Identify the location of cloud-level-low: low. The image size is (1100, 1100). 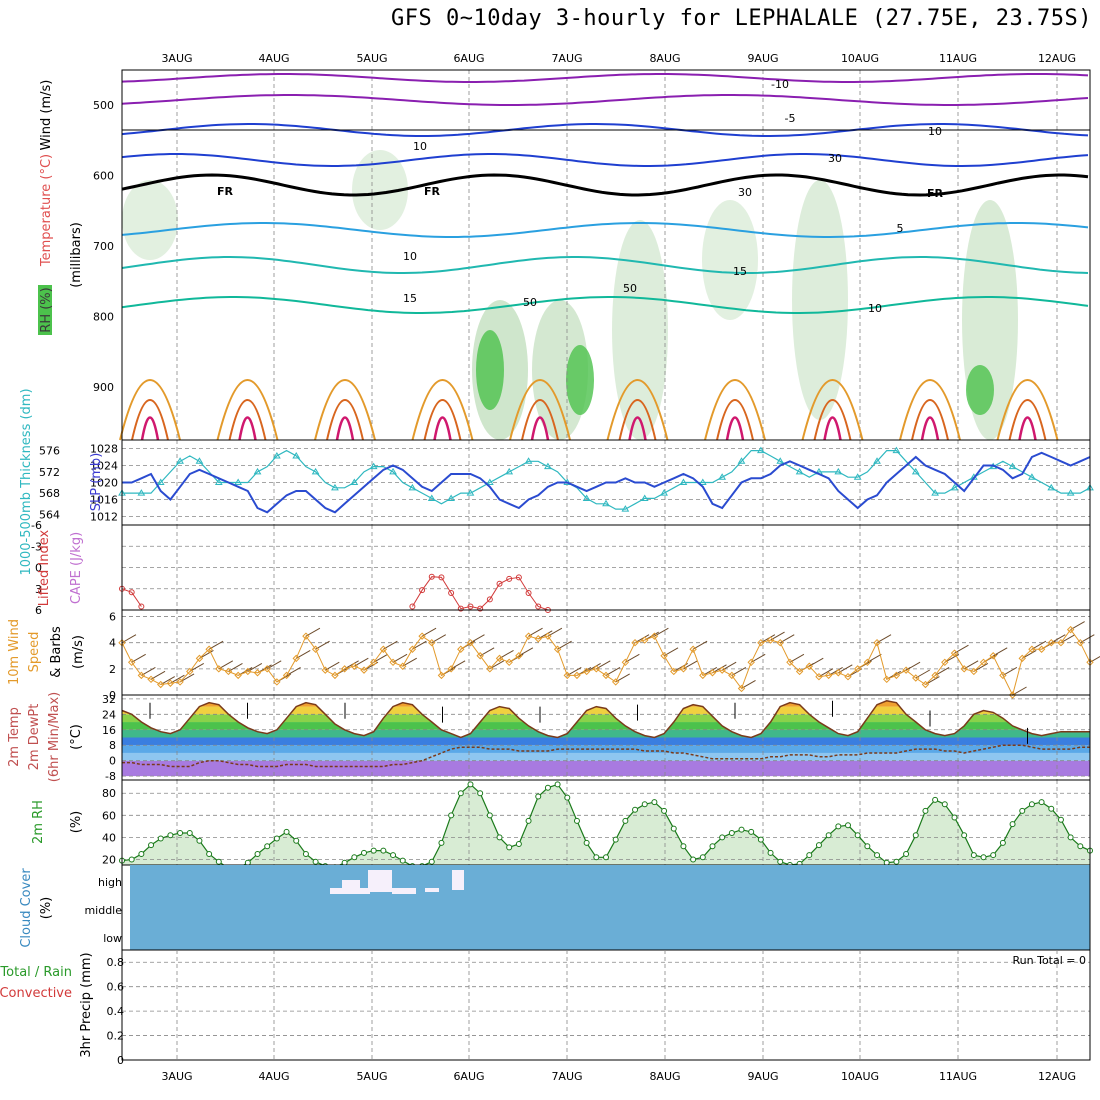
(112, 938).